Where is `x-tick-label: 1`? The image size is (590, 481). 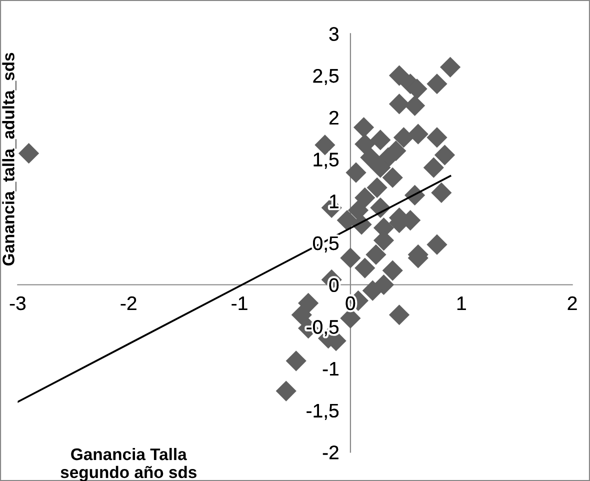
x-tick-label: 1 is located at coordinates (461, 303).